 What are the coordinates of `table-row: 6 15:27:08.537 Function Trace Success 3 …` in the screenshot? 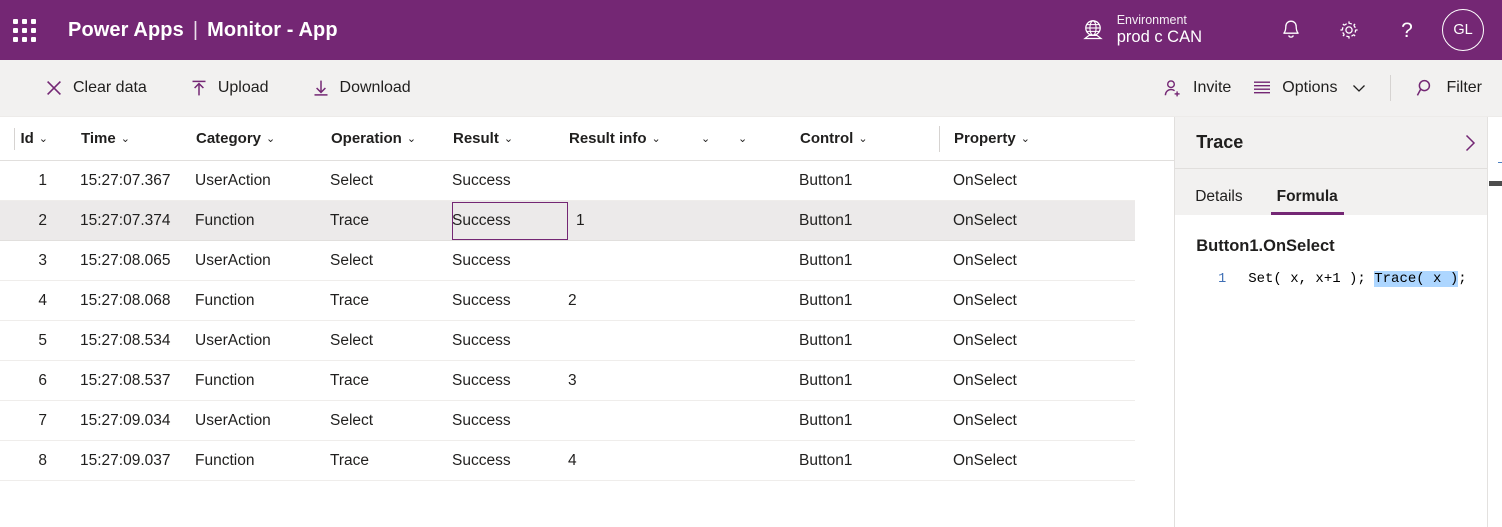 It's located at (567, 381).